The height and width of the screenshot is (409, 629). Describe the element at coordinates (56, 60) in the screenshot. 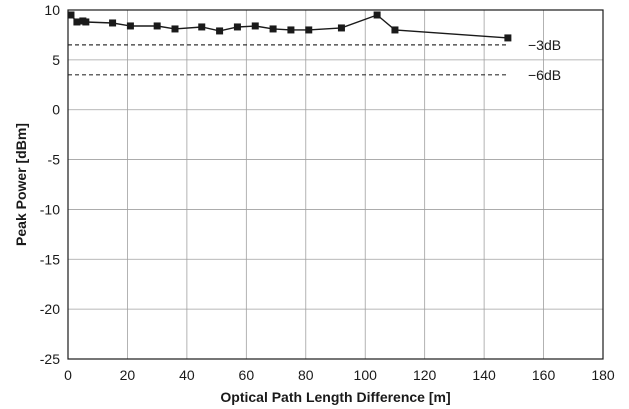

I see `y-tick-label: 5` at that location.